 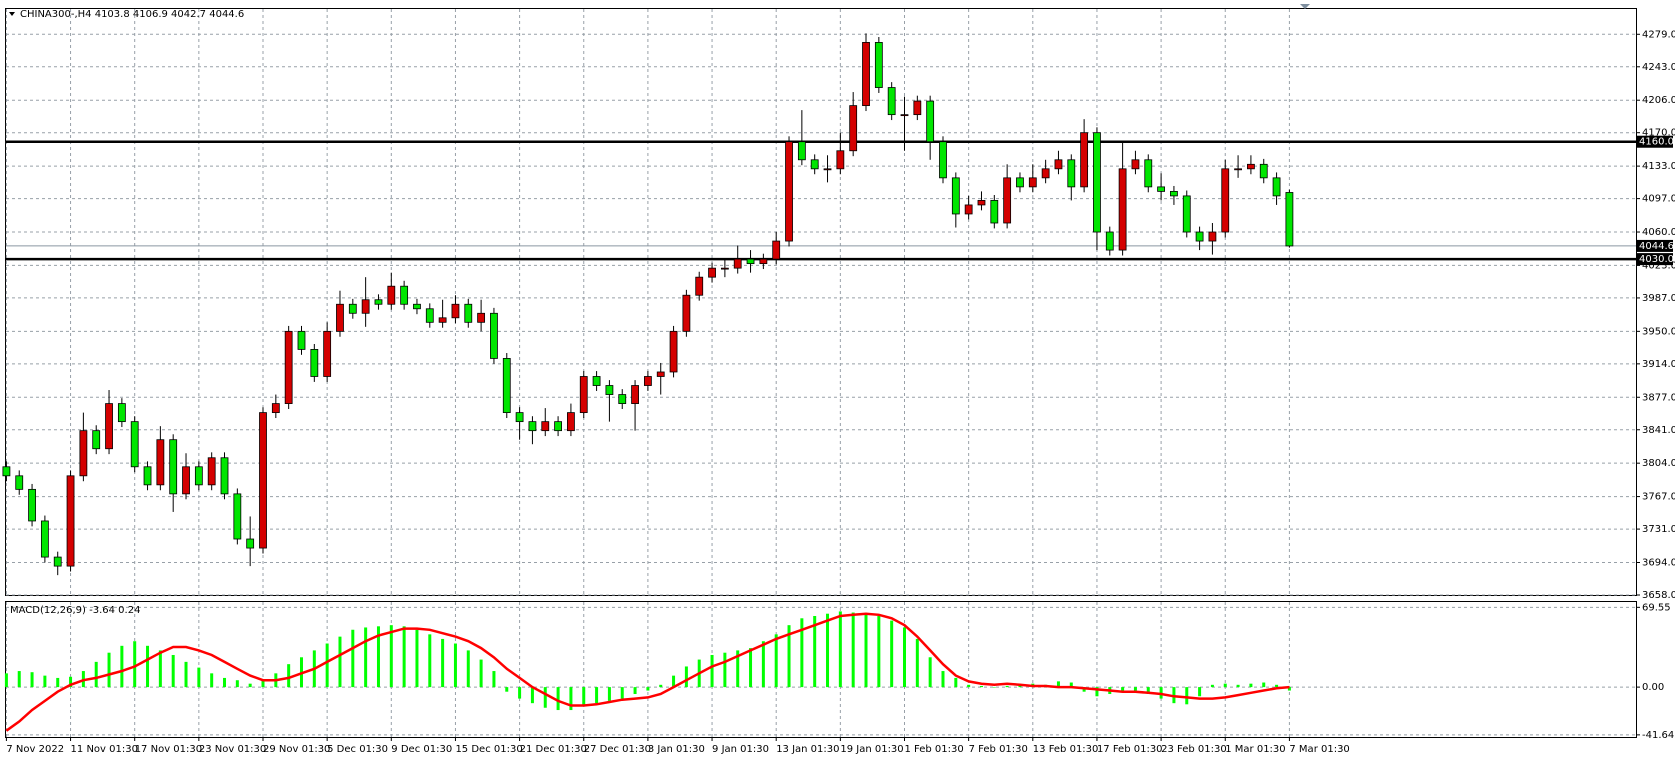 I want to click on y-tick-label: 69.55, so click(x=1656, y=607).